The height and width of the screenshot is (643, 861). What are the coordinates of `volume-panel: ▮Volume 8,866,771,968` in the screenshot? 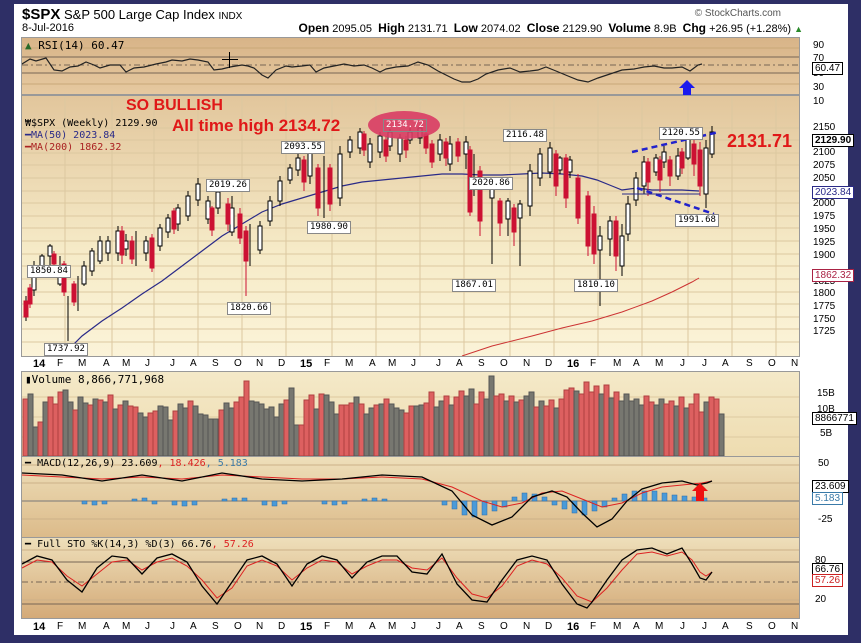 It's located at (410, 414).